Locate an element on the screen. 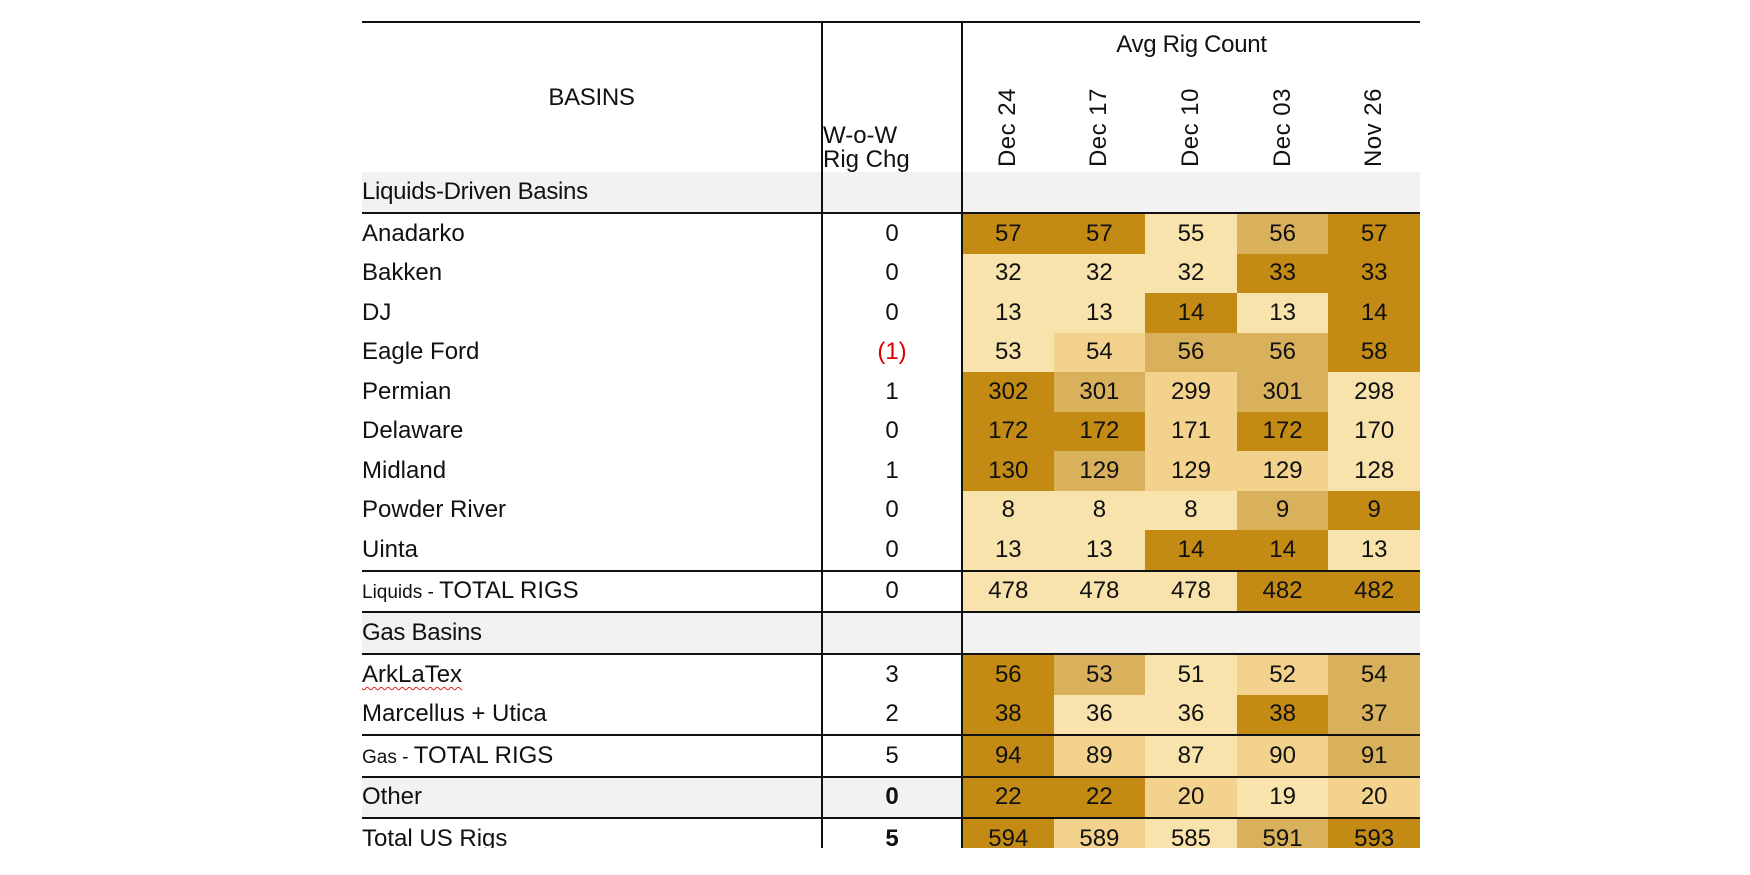 This screenshot has height=875, width=1750. wow-change: (1) is located at coordinates (891, 352).